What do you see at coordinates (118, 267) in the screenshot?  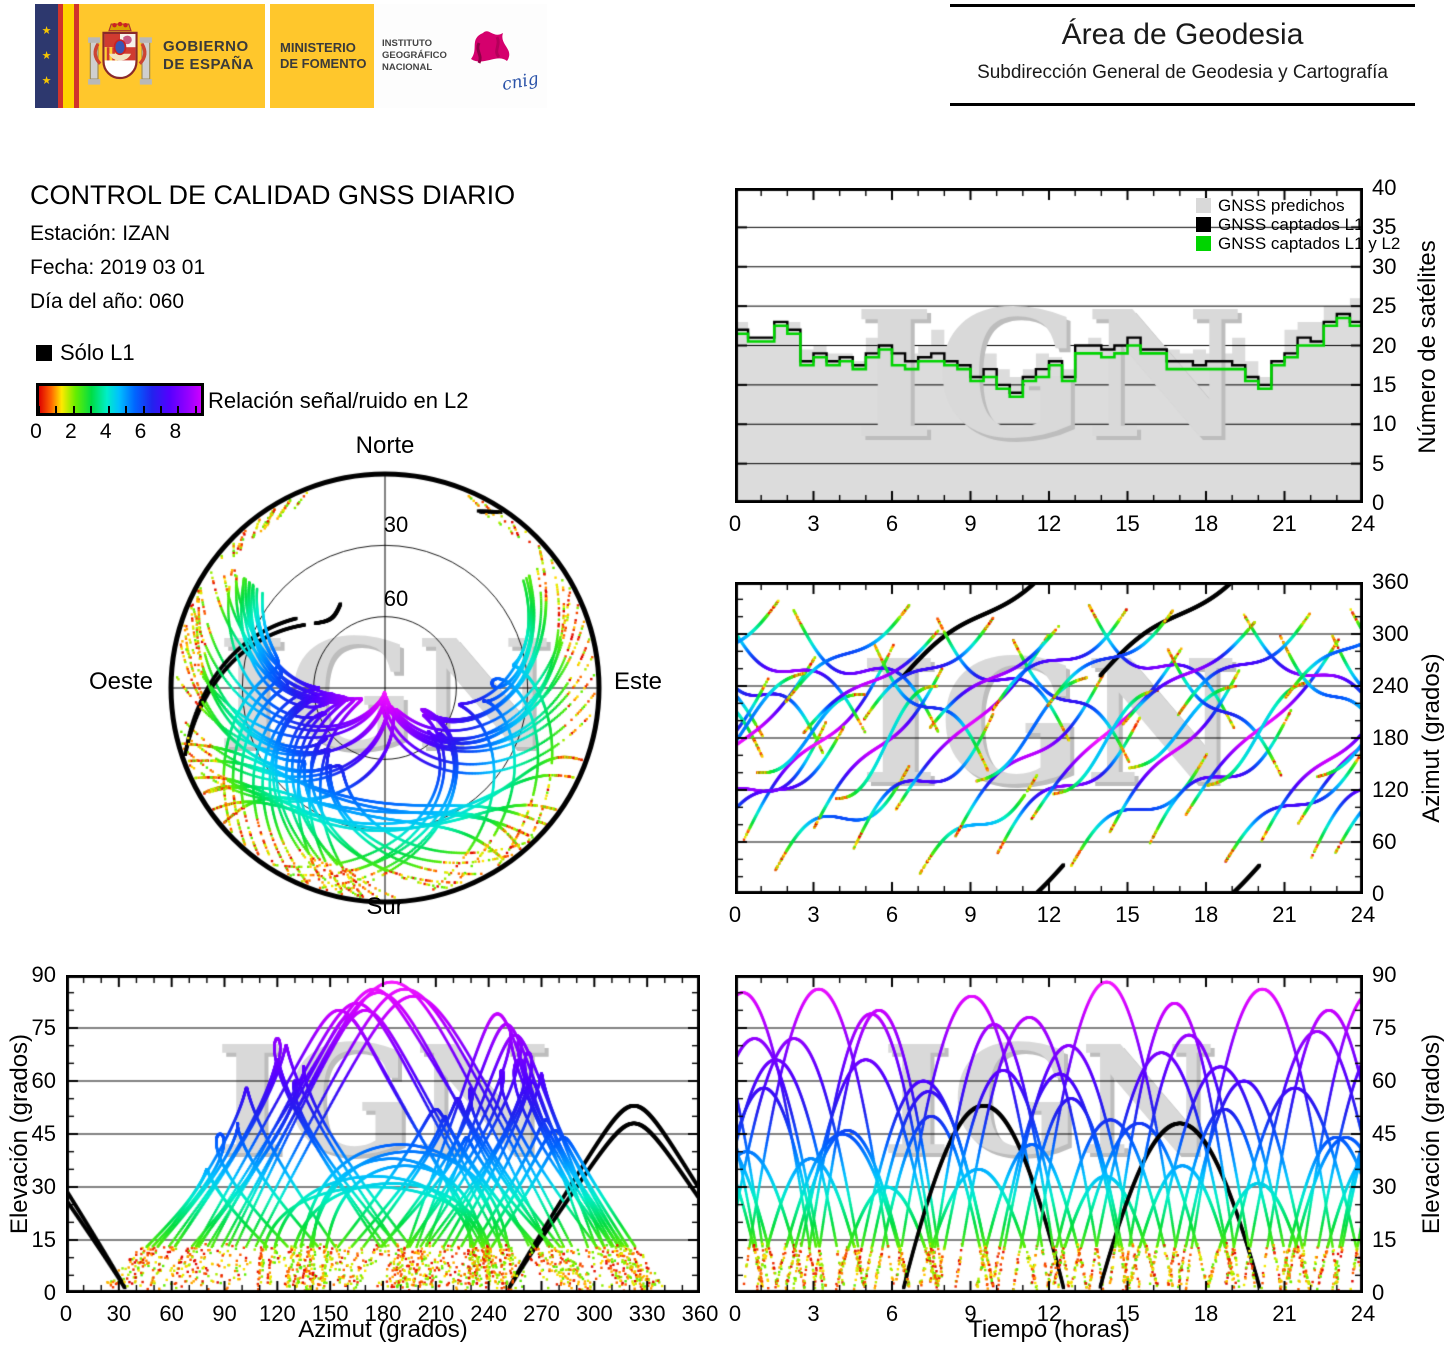 I see `report-date: Fecha: 2019 03 01` at bounding box center [118, 267].